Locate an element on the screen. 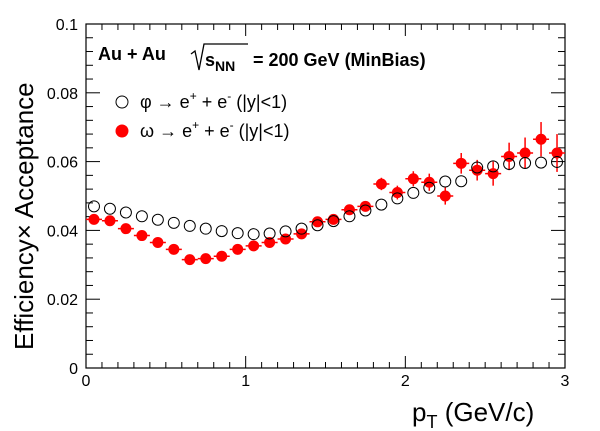 This screenshot has height=431, width=600. y-tick-label: 0.08 is located at coordinates (62, 94).